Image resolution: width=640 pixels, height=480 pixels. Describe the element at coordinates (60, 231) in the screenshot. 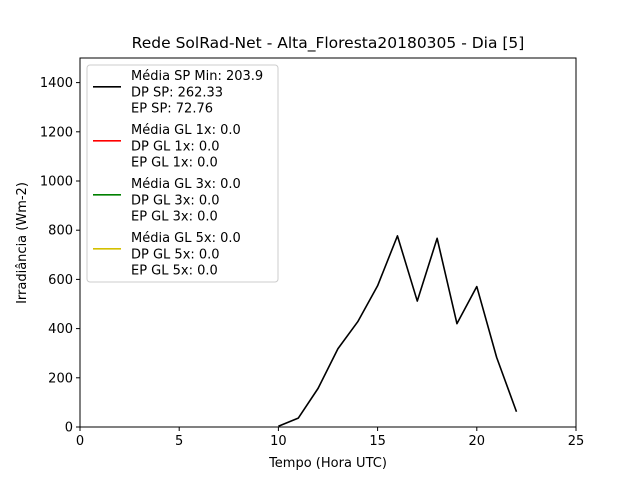

I see `y-tick-label: 800` at that location.